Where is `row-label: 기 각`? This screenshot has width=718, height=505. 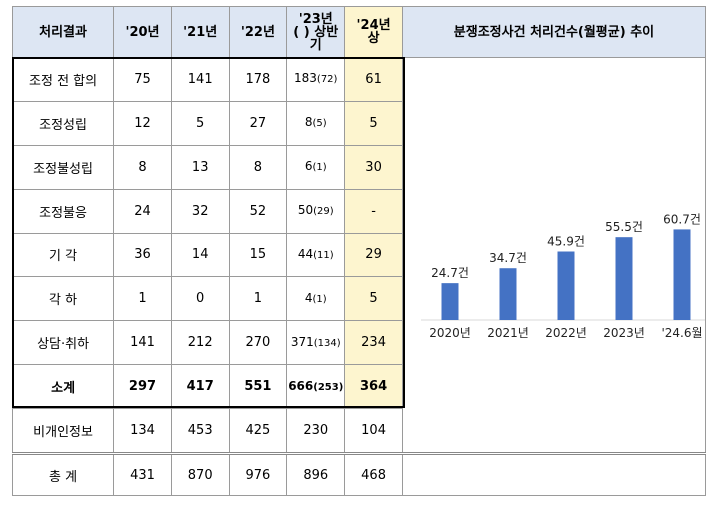
row-label: 기 각 is located at coordinates (63, 255).